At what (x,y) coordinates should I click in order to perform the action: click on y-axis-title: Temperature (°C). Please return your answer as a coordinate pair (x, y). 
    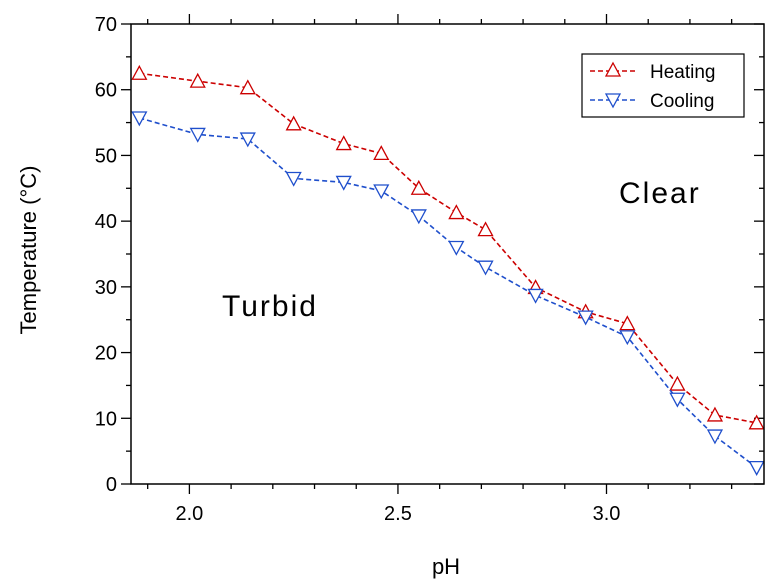
    Looking at the image, I should click on (28, 250).